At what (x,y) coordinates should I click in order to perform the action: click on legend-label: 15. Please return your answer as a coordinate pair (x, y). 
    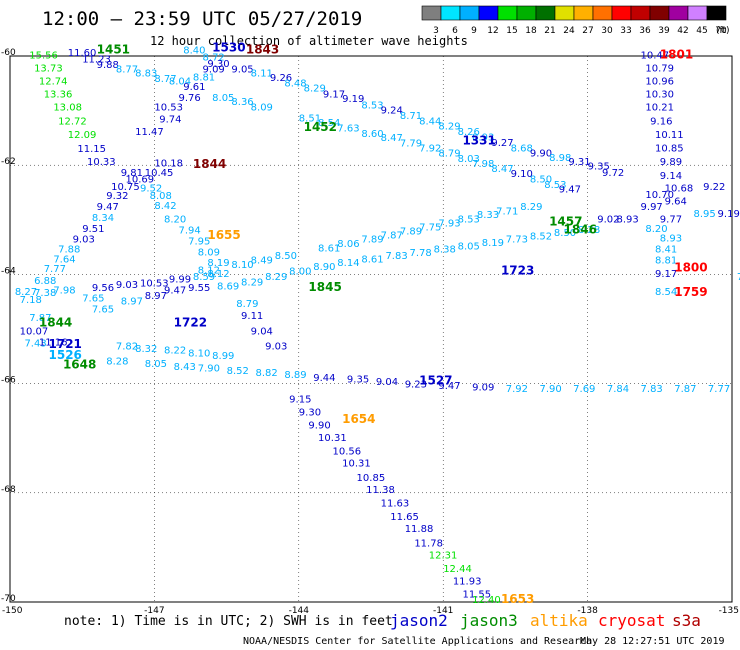
    Looking at the image, I should click on (511, 31).